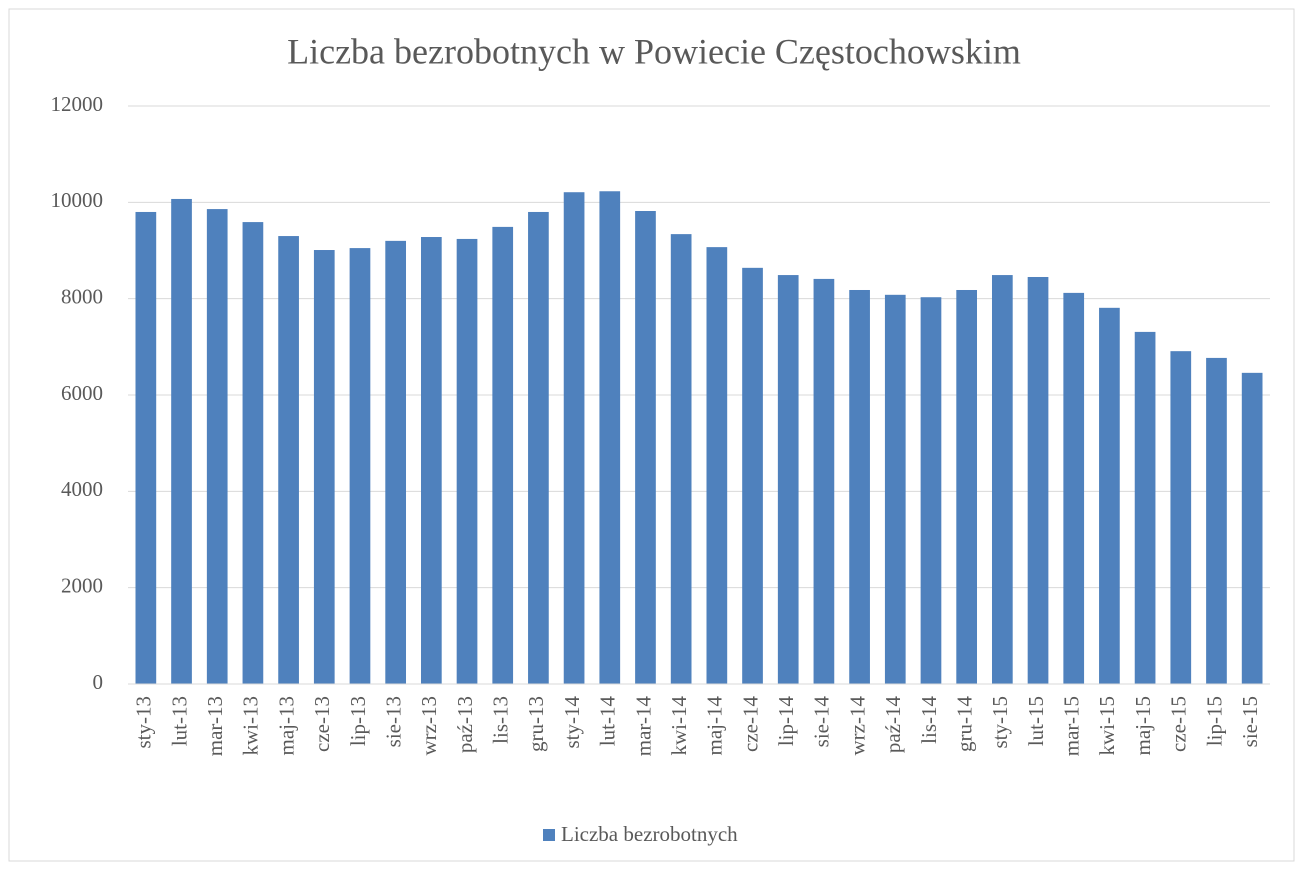 This screenshot has width=1297, height=870. I want to click on x-tick-label: sie-13, so click(393, 721).